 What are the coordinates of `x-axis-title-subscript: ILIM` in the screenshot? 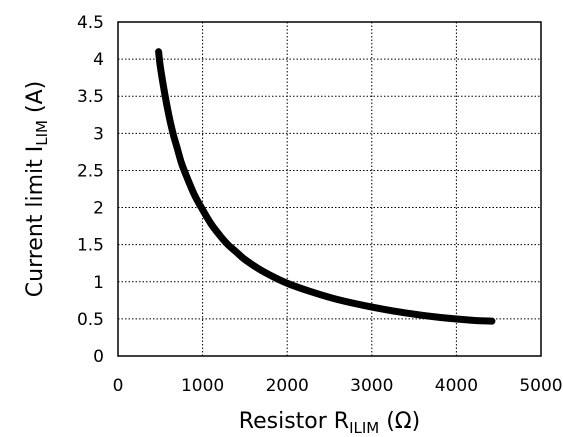 It's located at (364, 428).